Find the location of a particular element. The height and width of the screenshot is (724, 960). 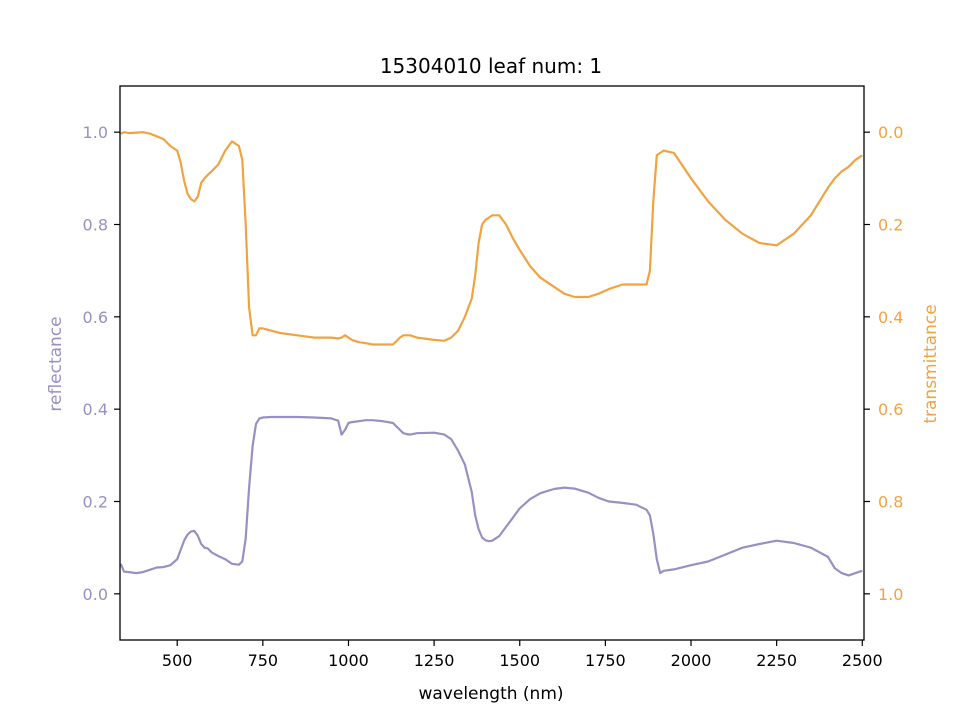

y-left-tick-label: 0.0 is located at coordinates (95, 594).